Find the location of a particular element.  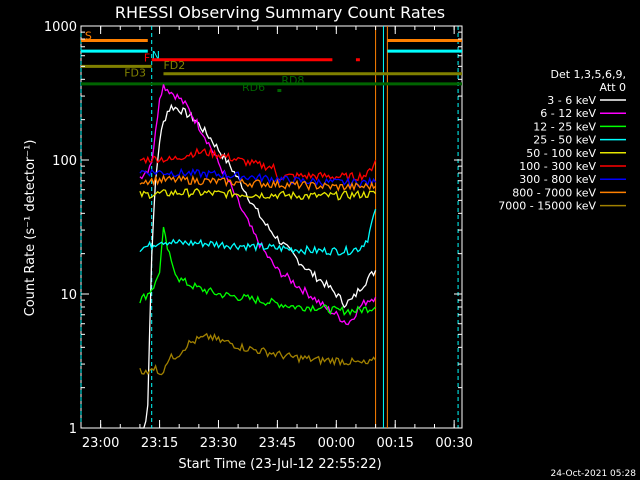

flag-label: FD2 is located at coordinates (174, 65).